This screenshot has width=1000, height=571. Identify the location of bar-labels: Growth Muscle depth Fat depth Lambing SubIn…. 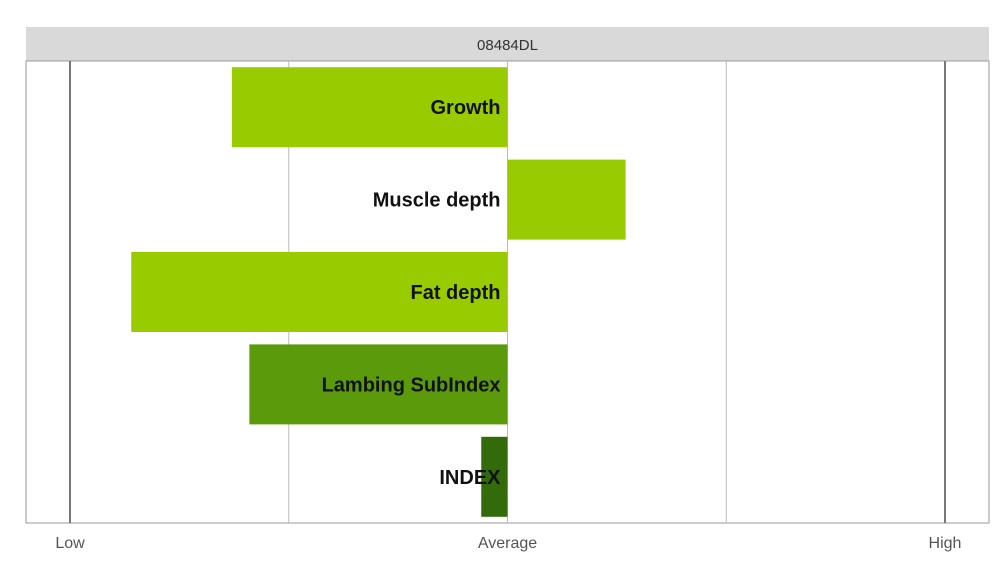
(412, 293).